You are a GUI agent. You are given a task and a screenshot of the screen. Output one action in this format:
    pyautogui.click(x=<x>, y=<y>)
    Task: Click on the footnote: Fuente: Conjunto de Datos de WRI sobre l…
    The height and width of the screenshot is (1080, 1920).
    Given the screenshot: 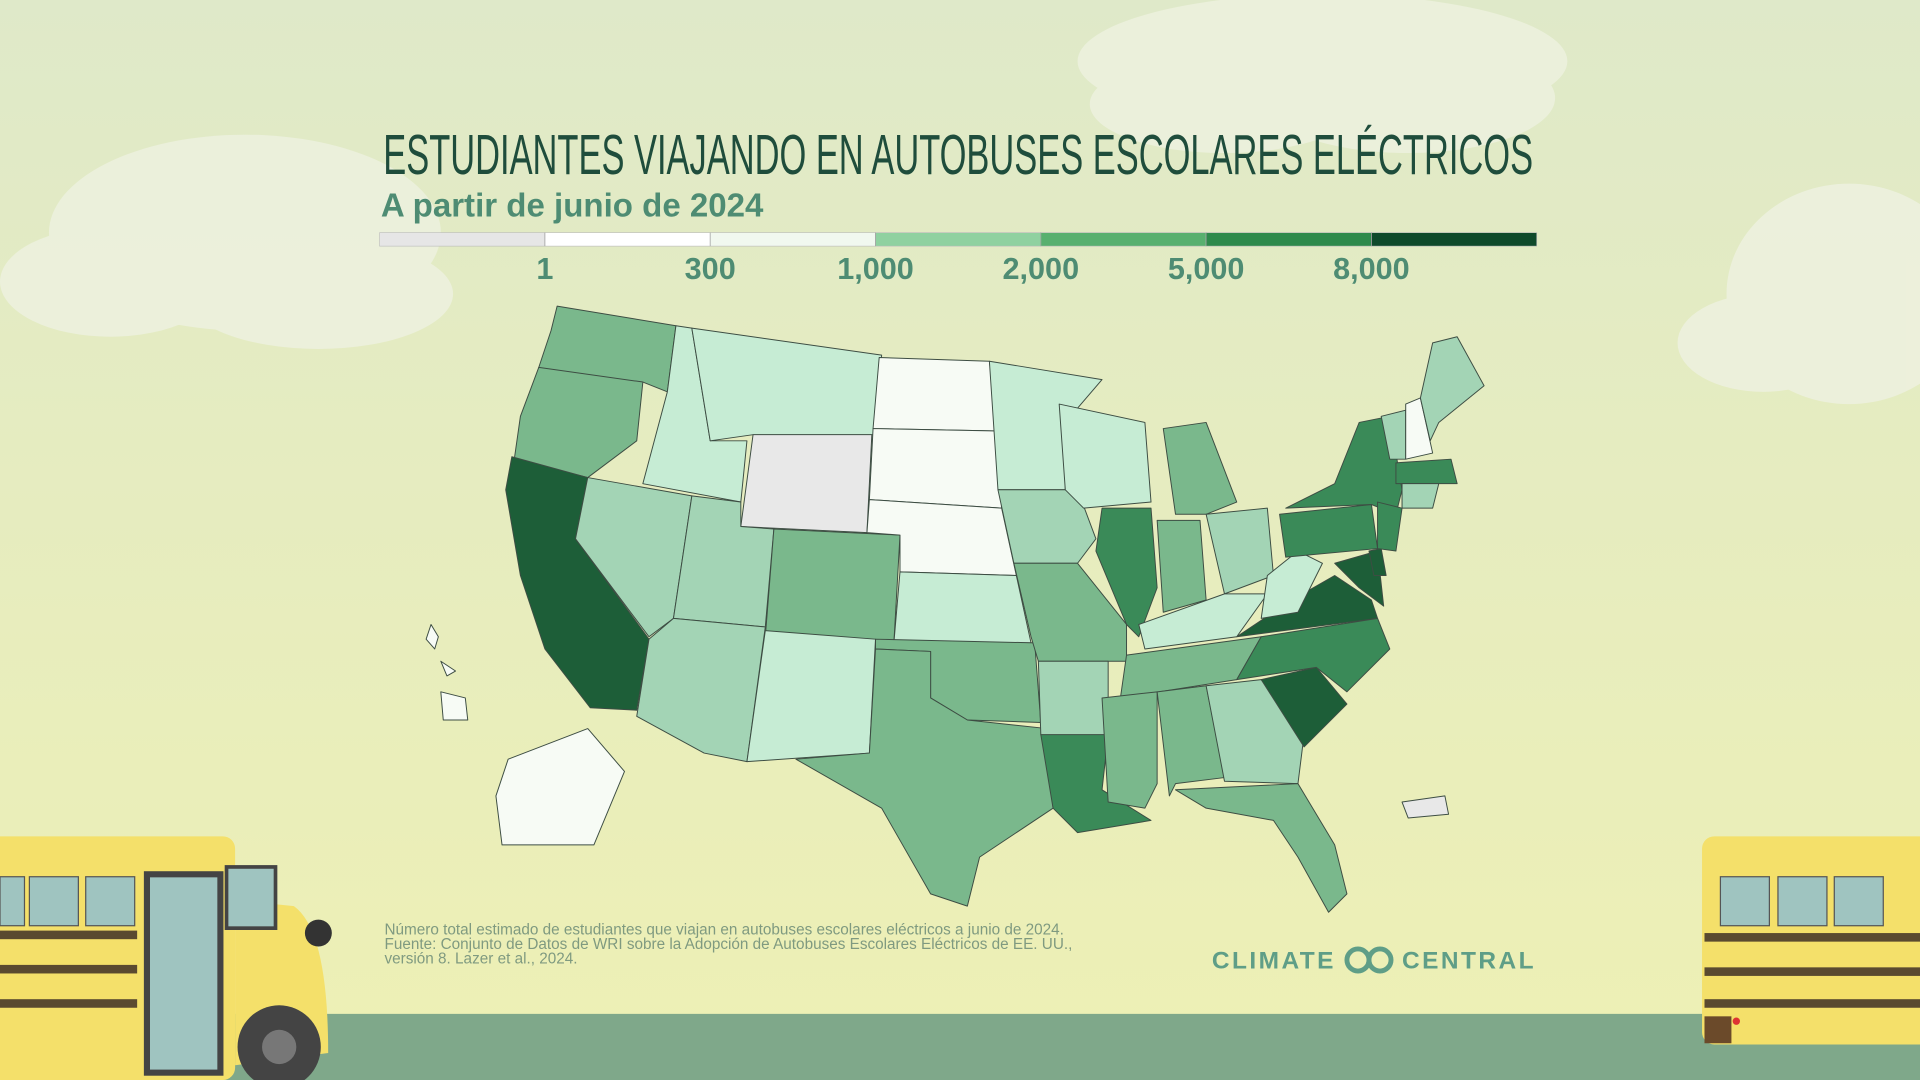 What is the action you would take?
    pyautogui.click(x=728, y=944)
    